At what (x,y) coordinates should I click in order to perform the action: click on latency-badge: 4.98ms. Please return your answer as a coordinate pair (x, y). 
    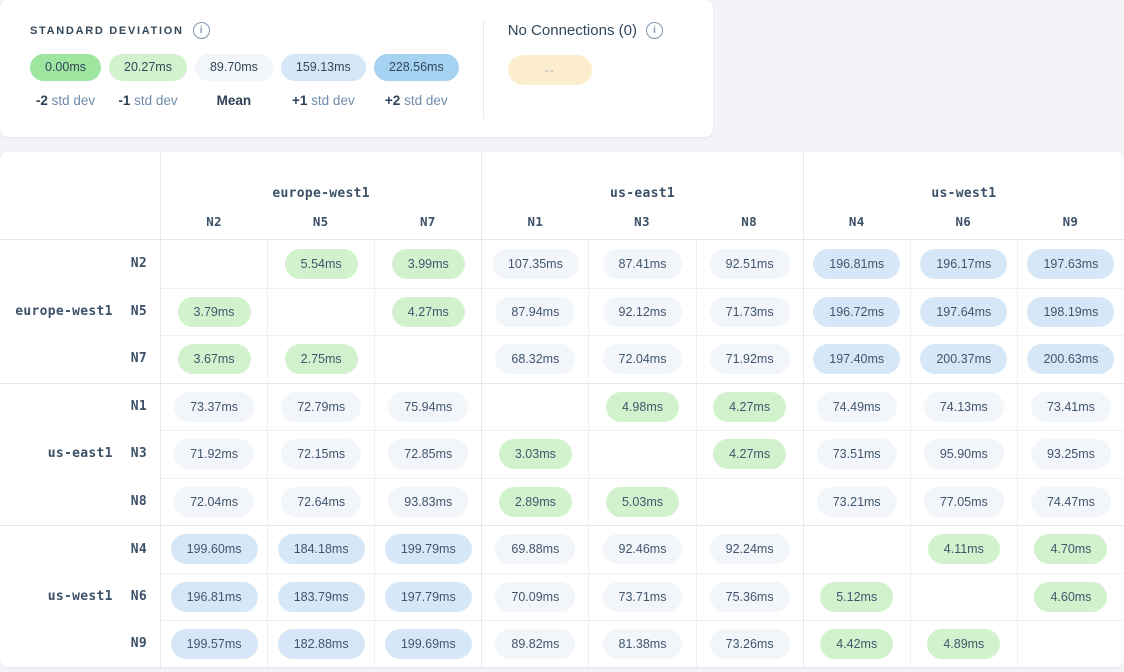
    Looking at the image, I should click on (642, 406).